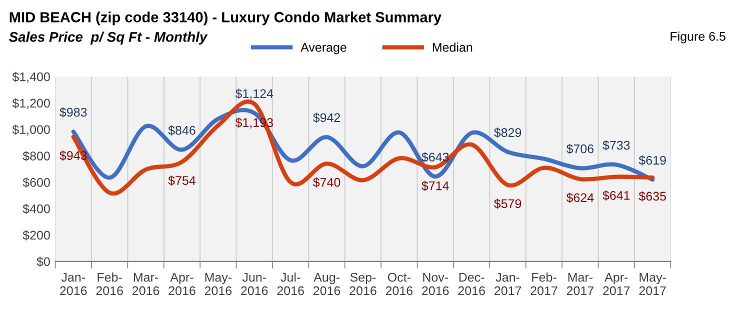  I want to click on data-label: $942, so click(326, 117).